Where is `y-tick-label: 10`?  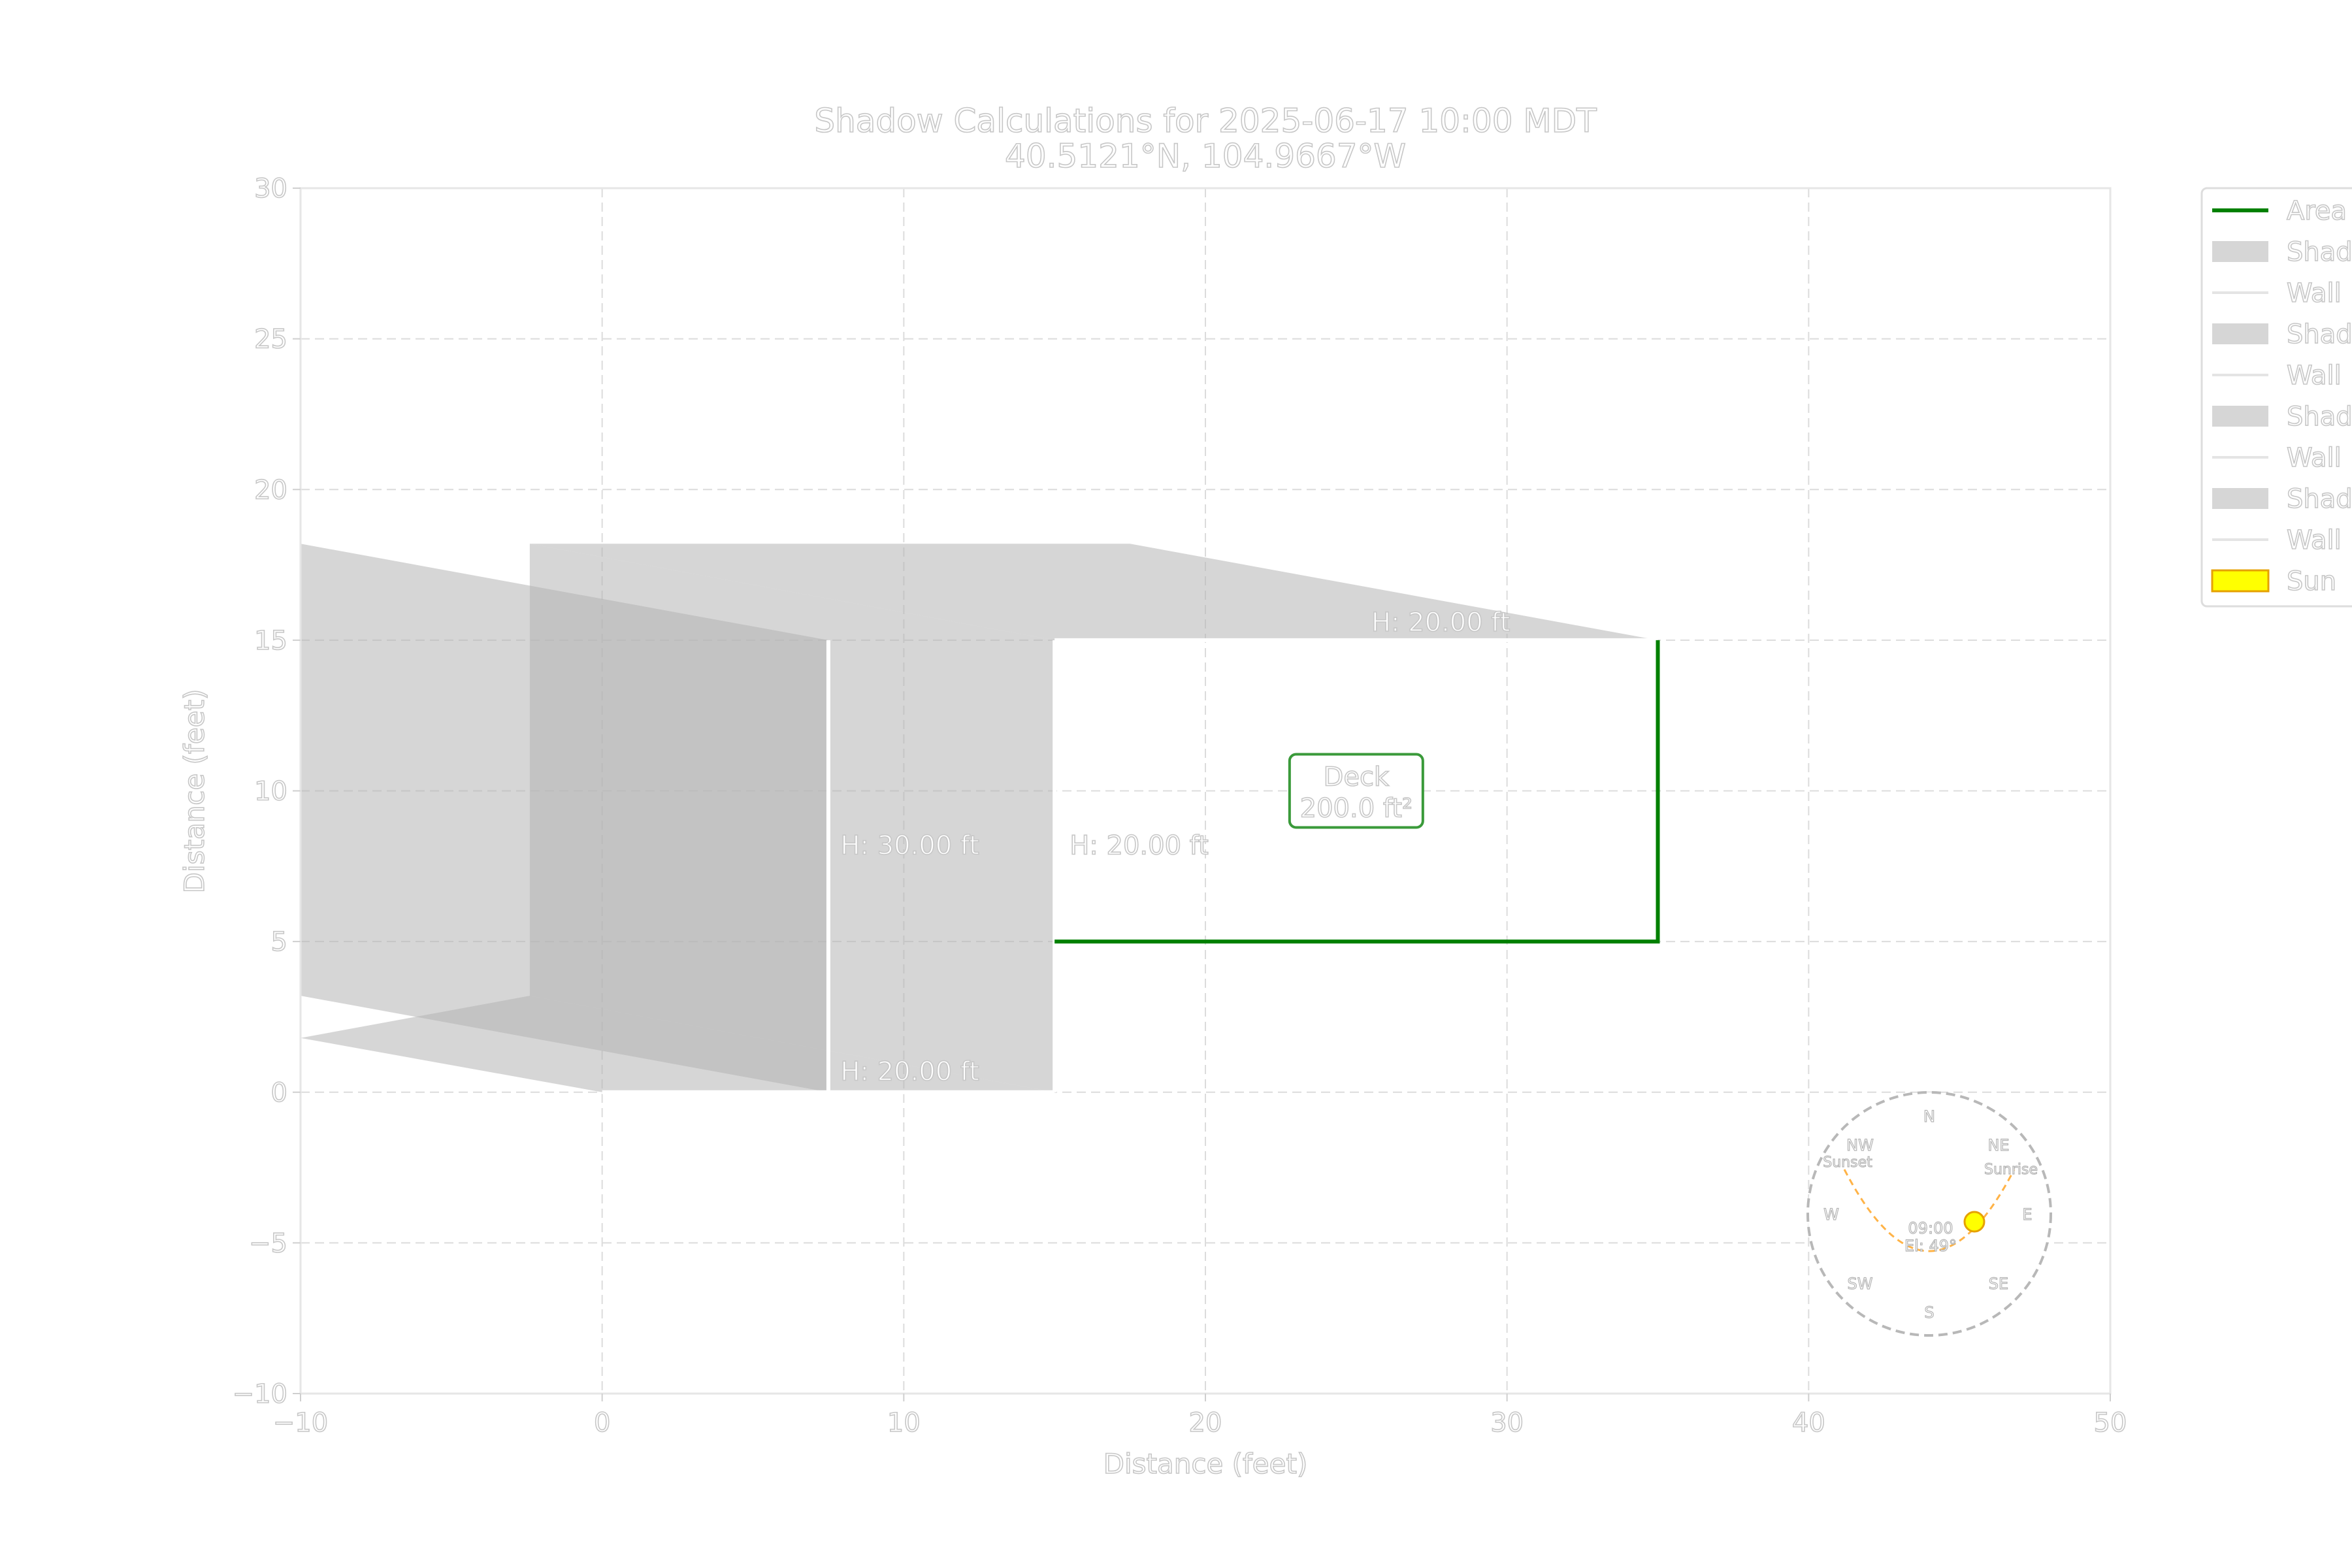
y-tick-label: 10 is located at coordinates (270, 792).